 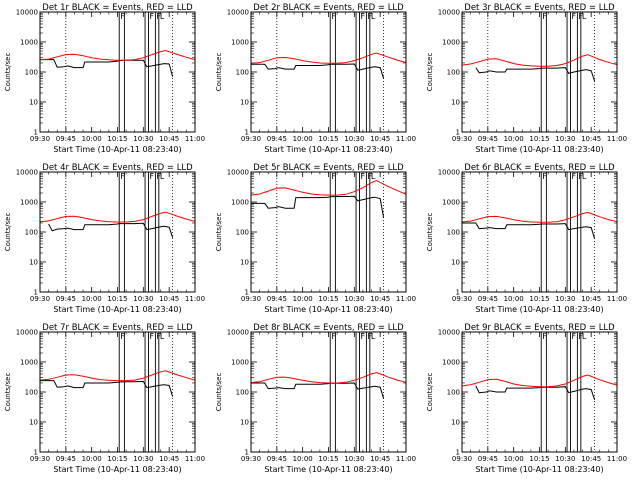 What do you see at coordinates (117, 328) in the screenshot?
I see `panel-title: Det 7r BLACK = Events, RED = LLD` at bounding box center [117, 328].